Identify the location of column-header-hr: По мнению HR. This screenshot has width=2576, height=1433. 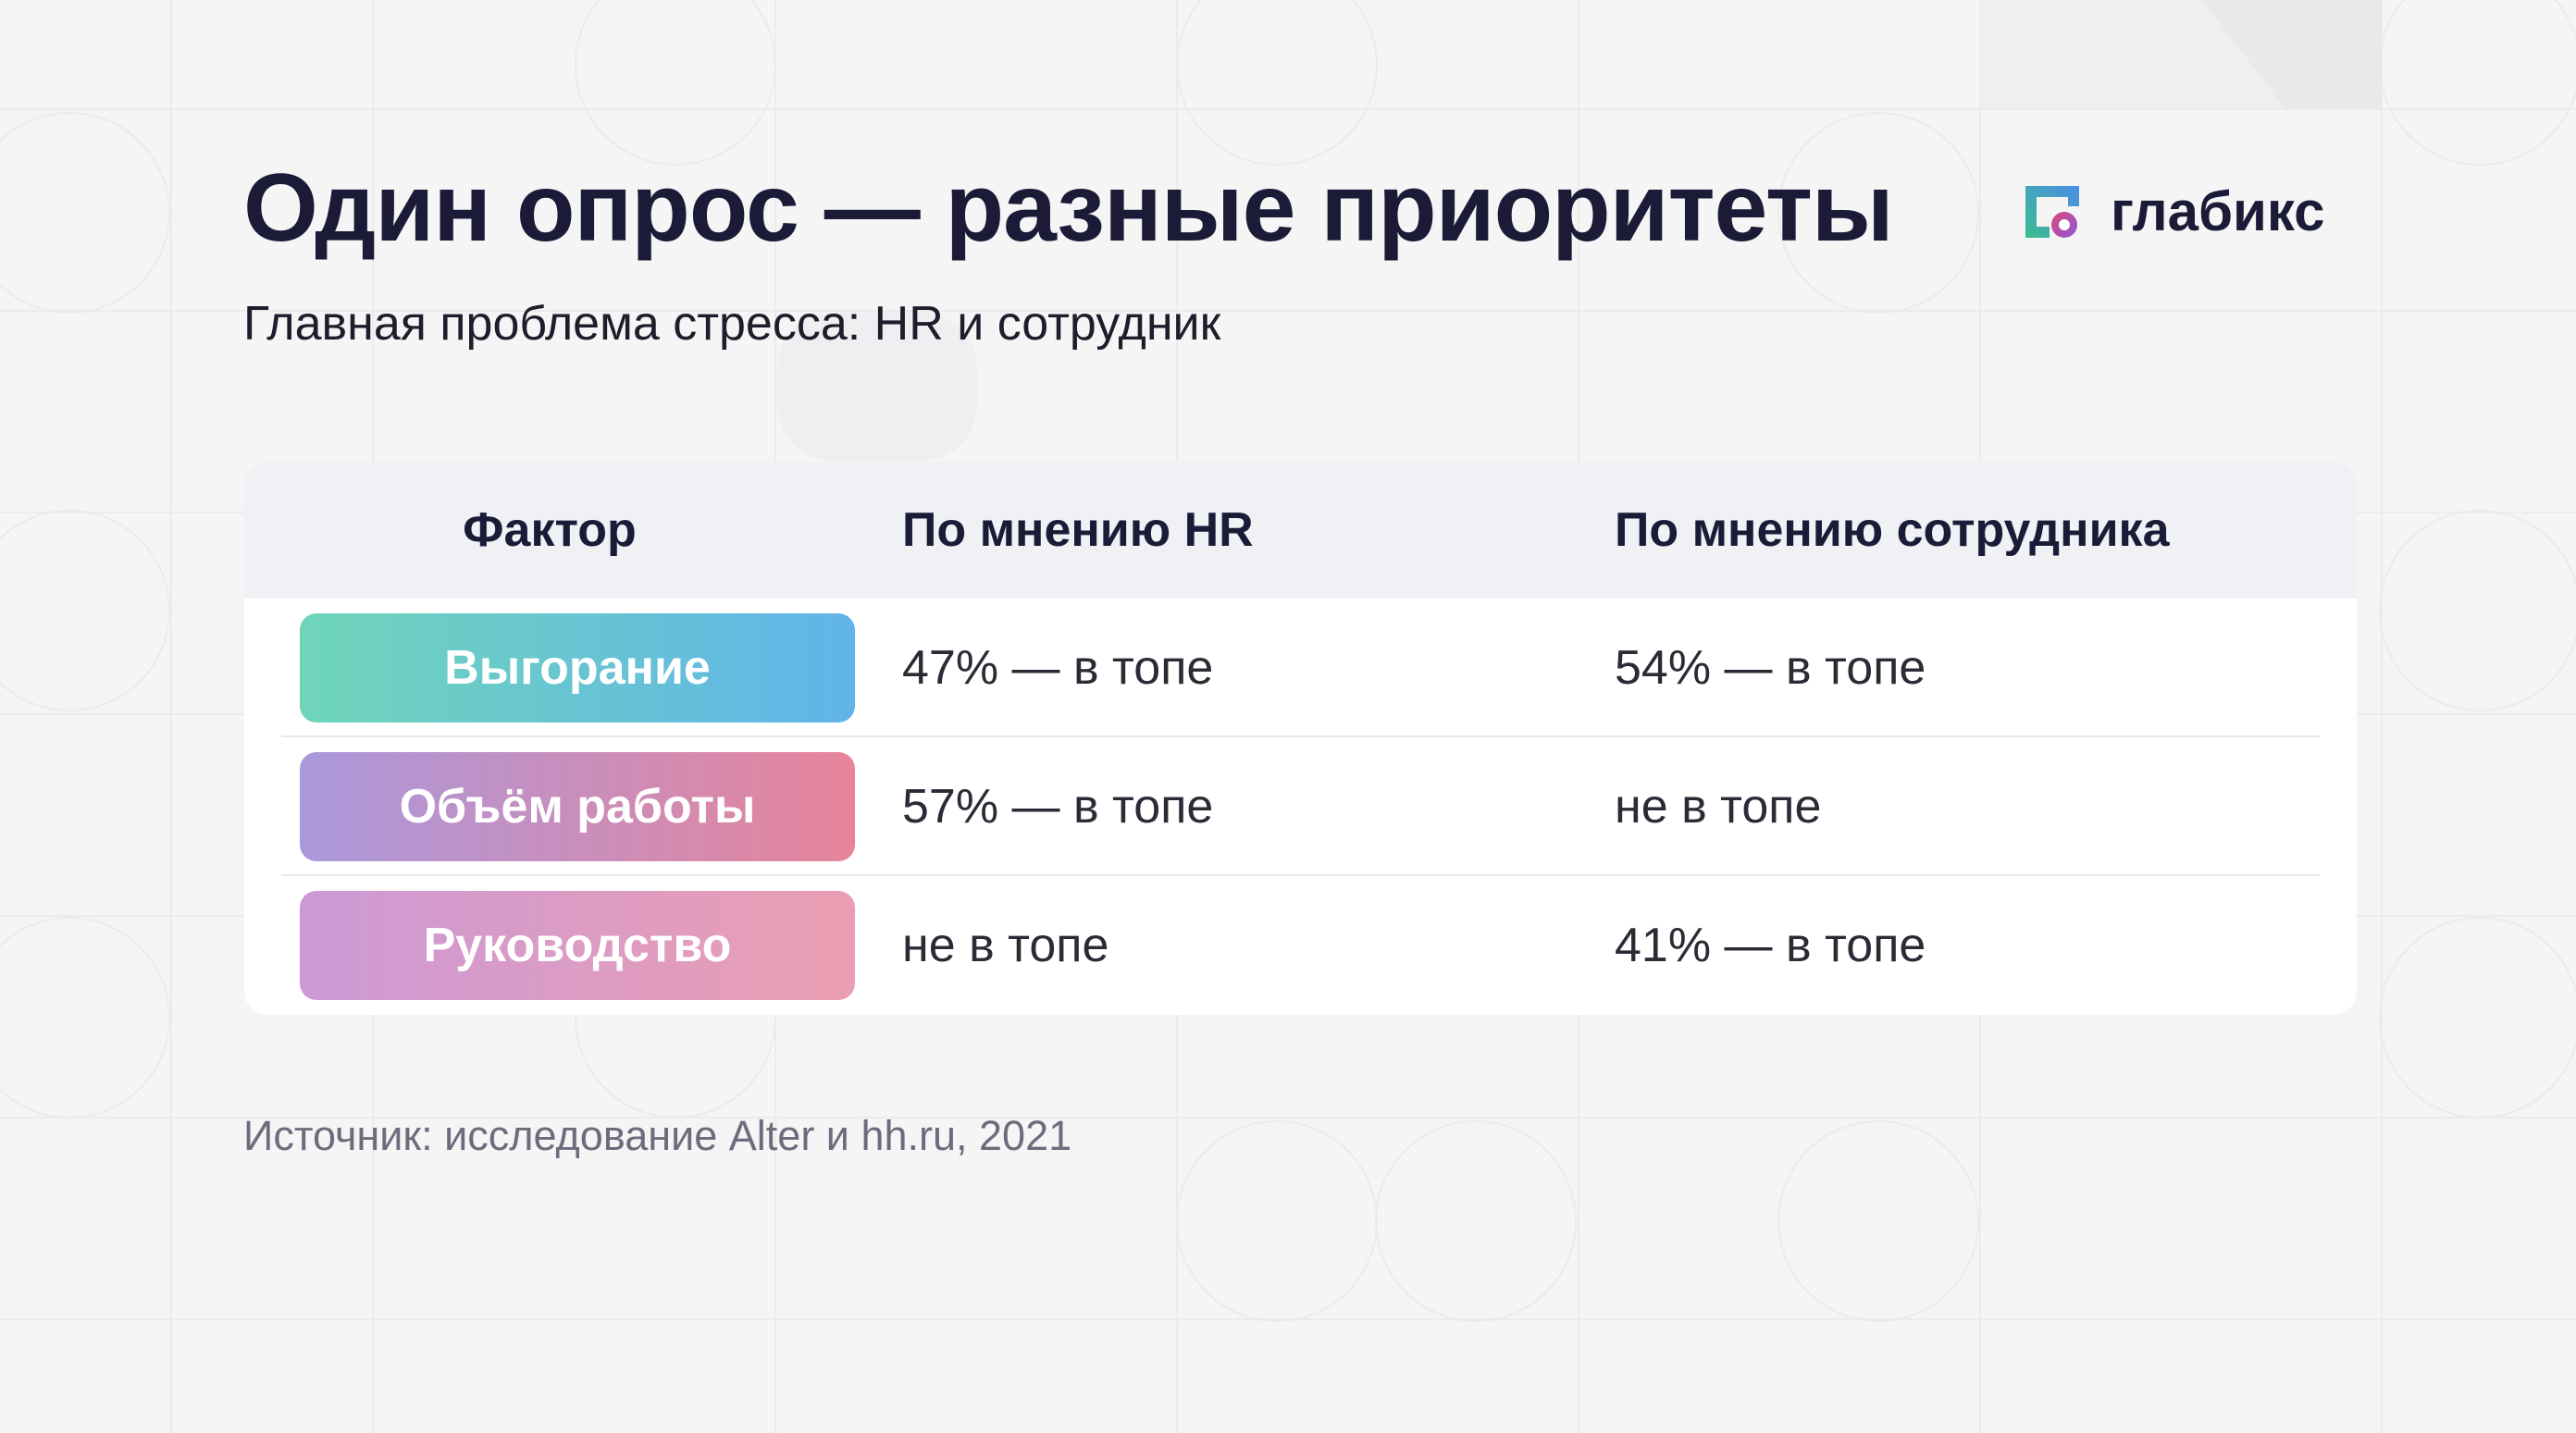
(1078, 530).